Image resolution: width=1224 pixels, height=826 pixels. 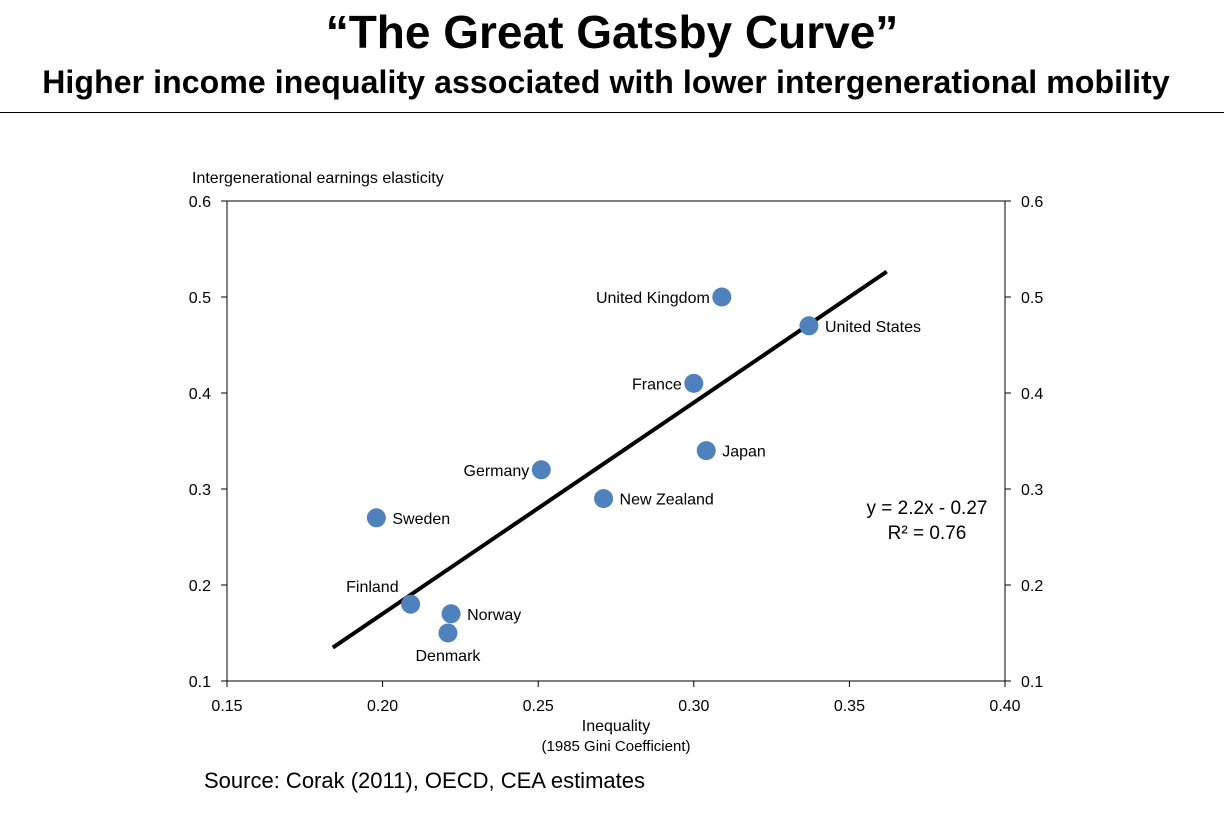 What do you see at coordinates (541, 470) in the screenshot?
I see `data-point-germany` at bounding box center [541, 470].